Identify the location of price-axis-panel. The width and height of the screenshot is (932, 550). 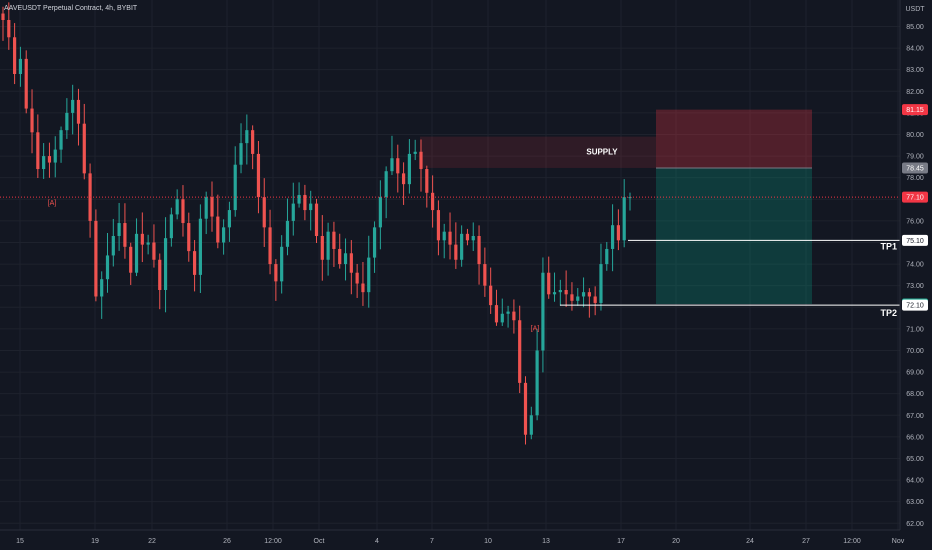
(916, 275).